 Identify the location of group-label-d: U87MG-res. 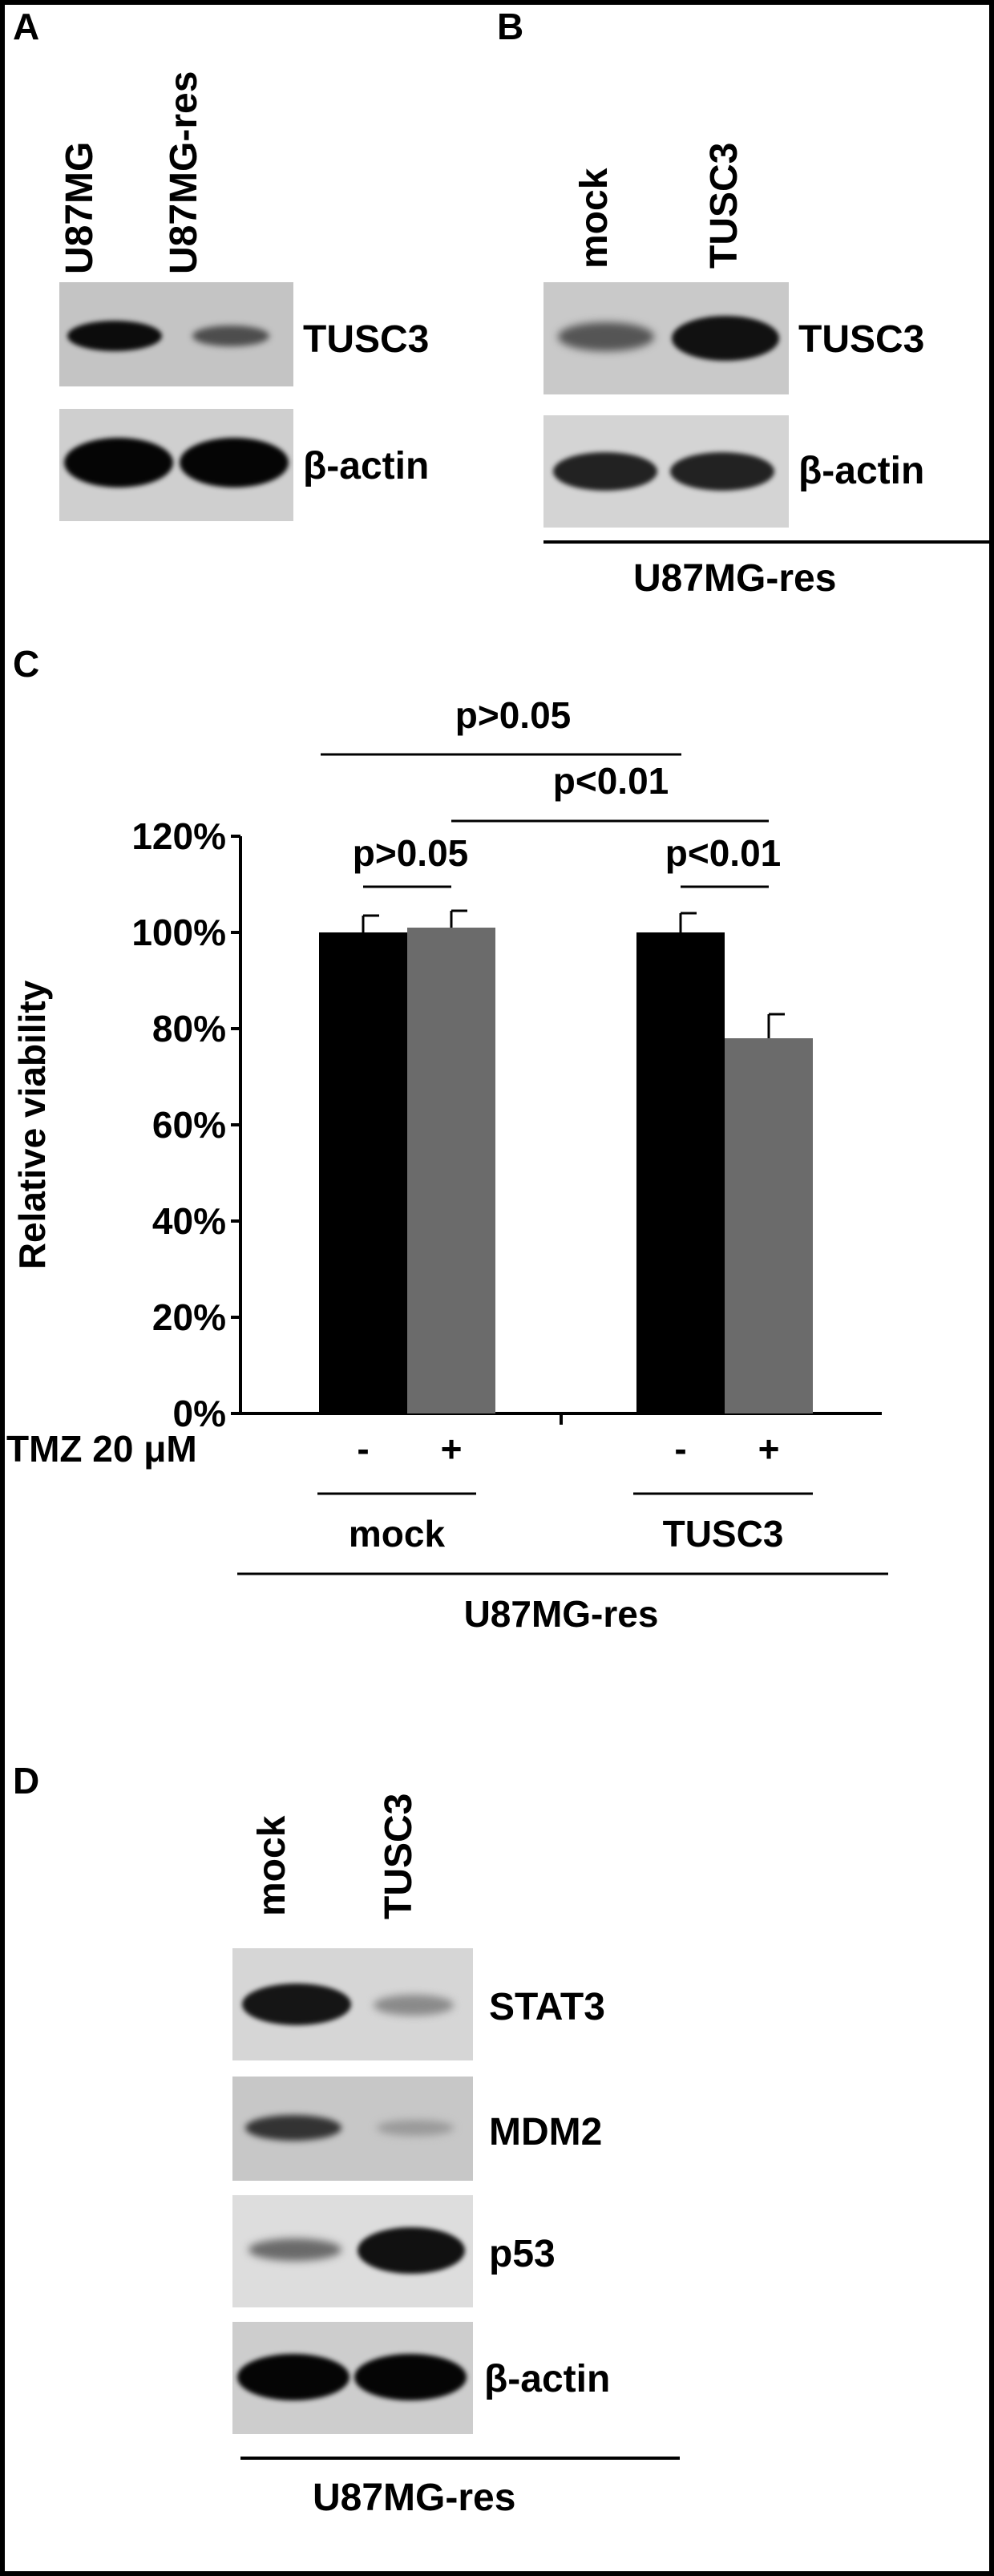
(414, 2498).